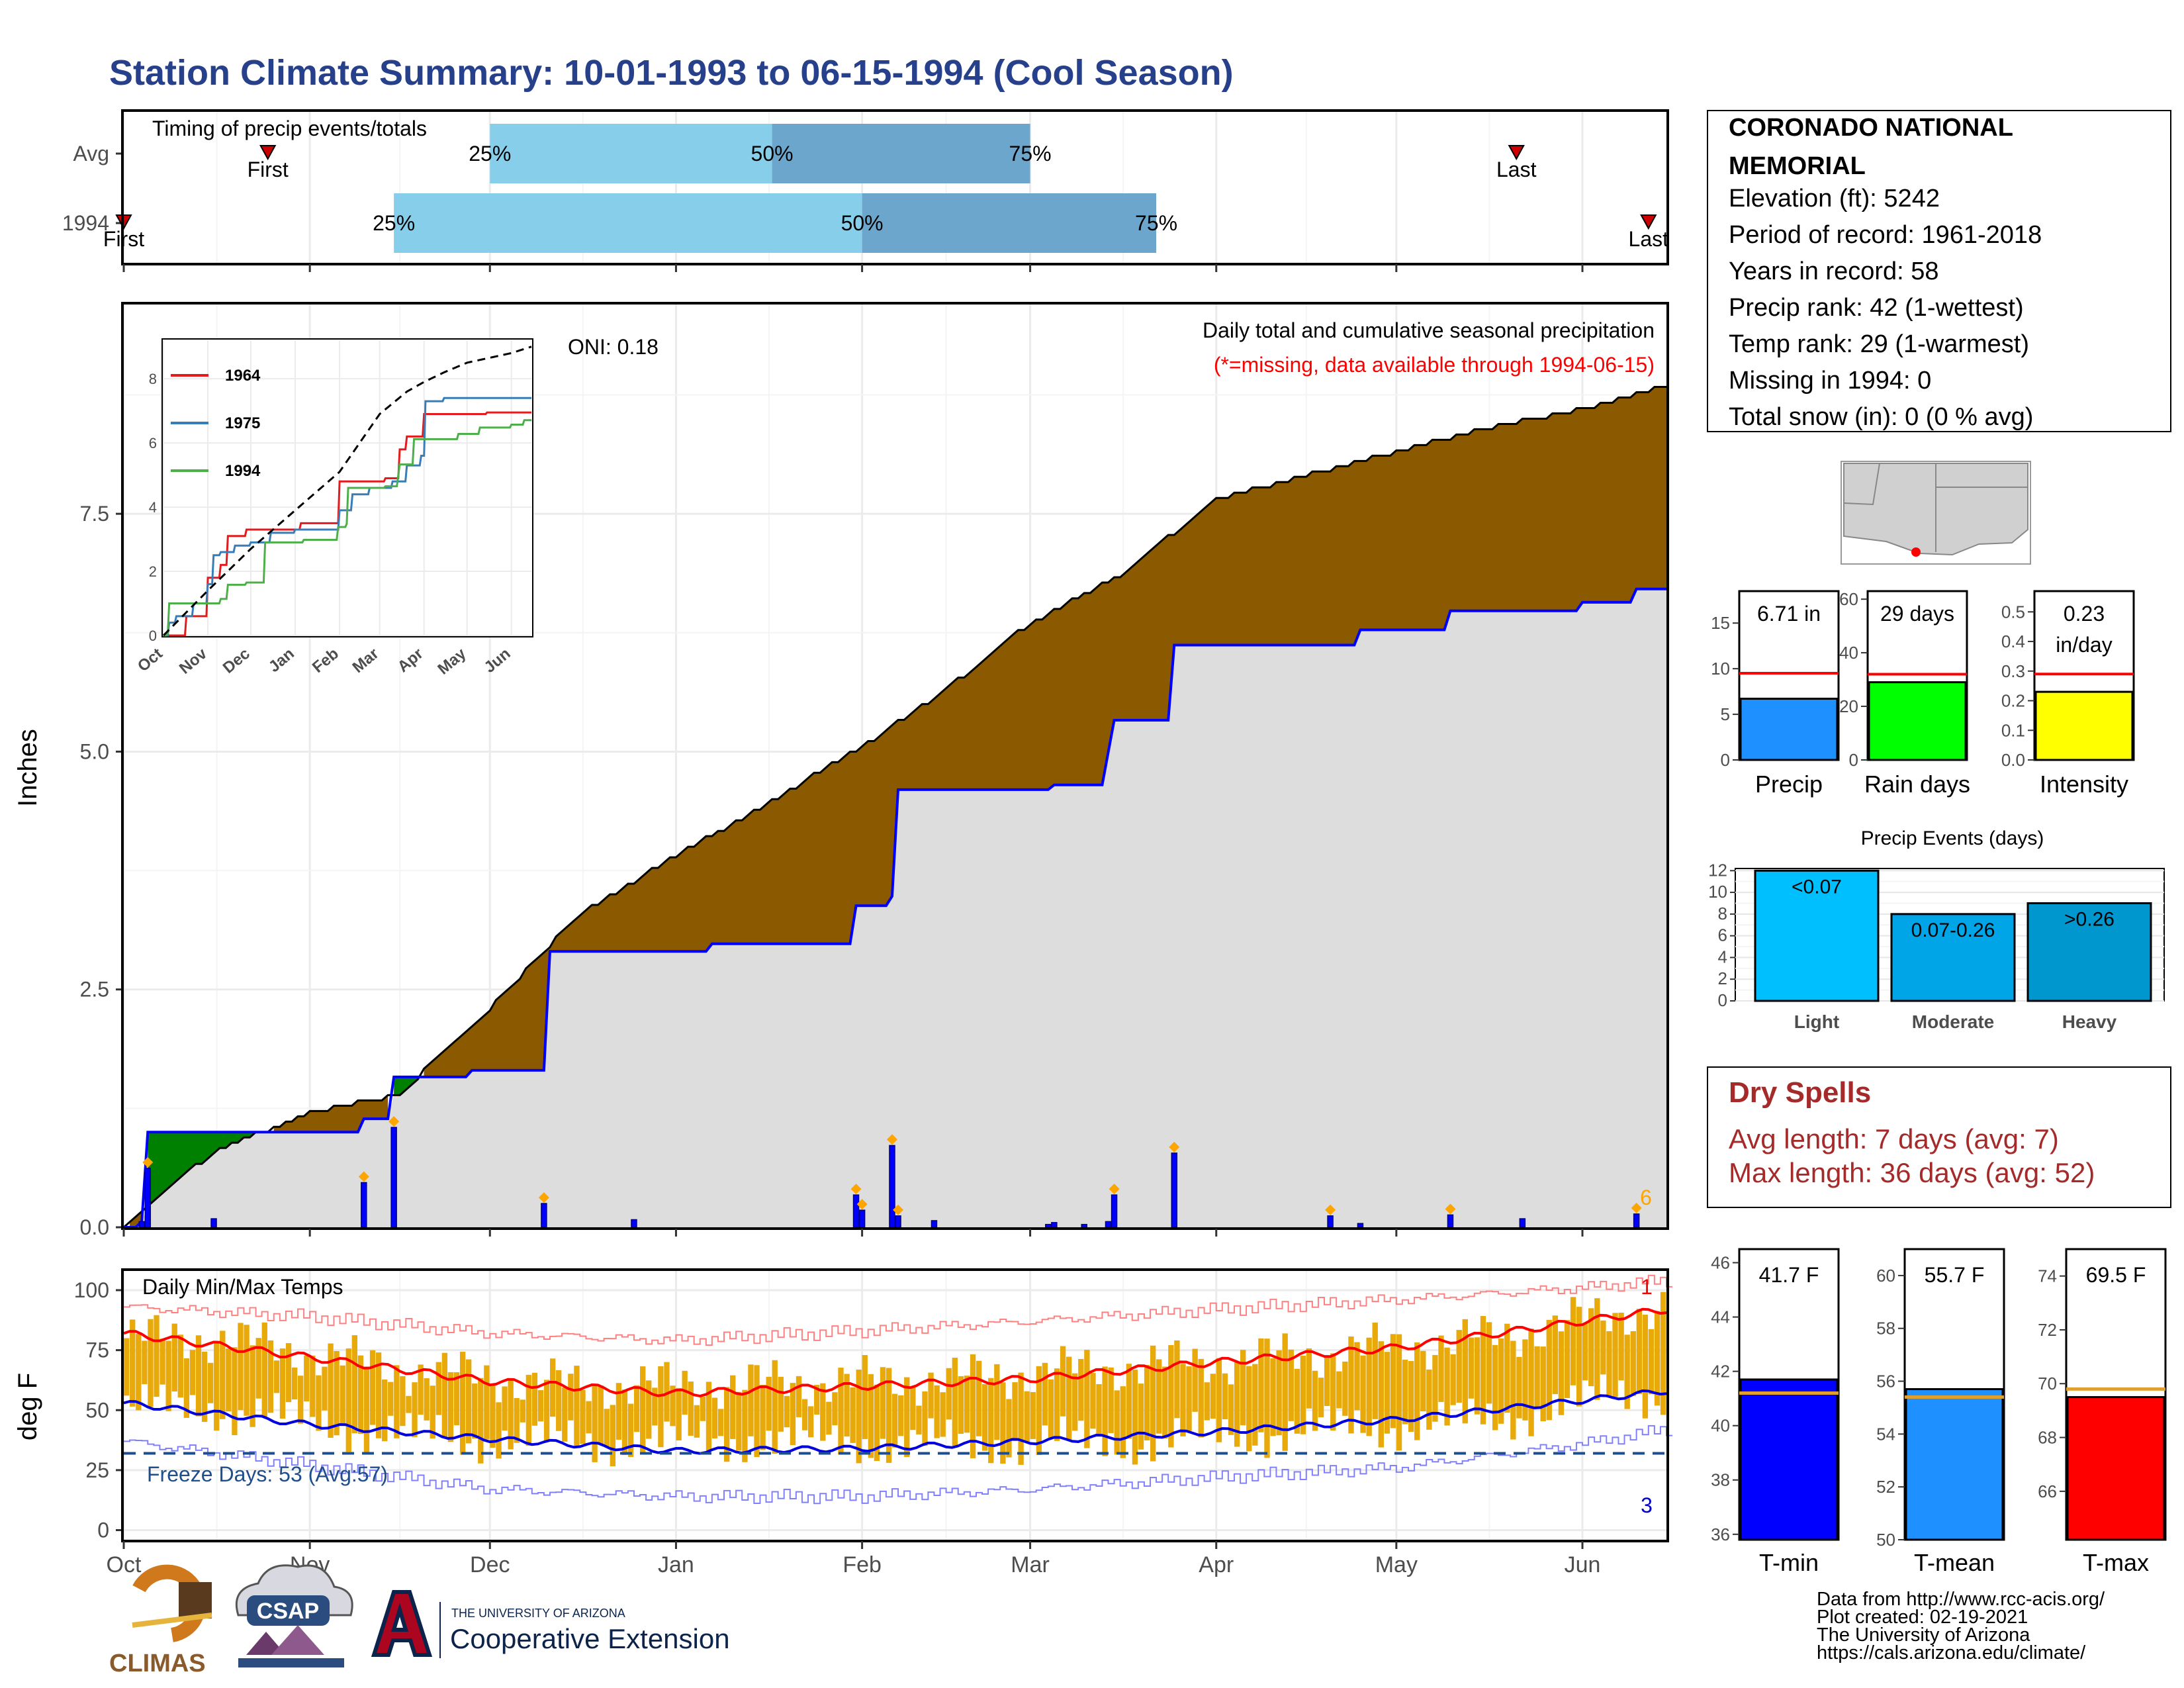  What do you see at coordinates (1030, 153) in the screenshot?
I see `timing-quantile-label: 75%` at bounding box center [1030, 153].